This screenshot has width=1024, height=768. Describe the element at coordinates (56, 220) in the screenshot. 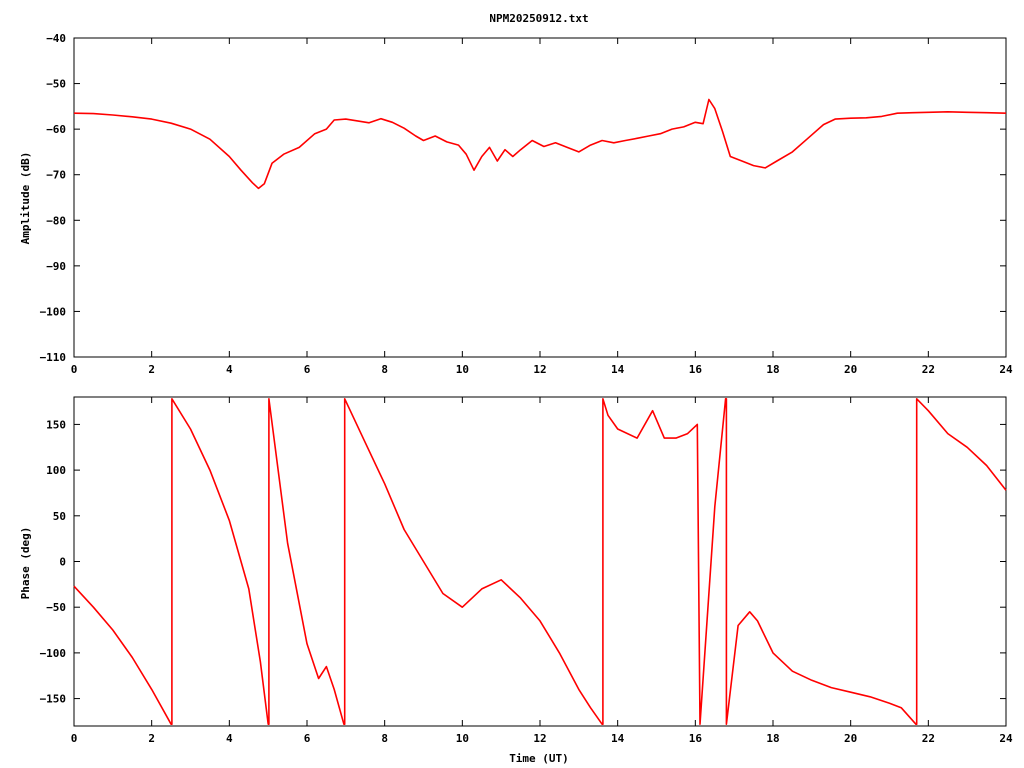

I see `amplitude-y-tick-label: −80` at that location.